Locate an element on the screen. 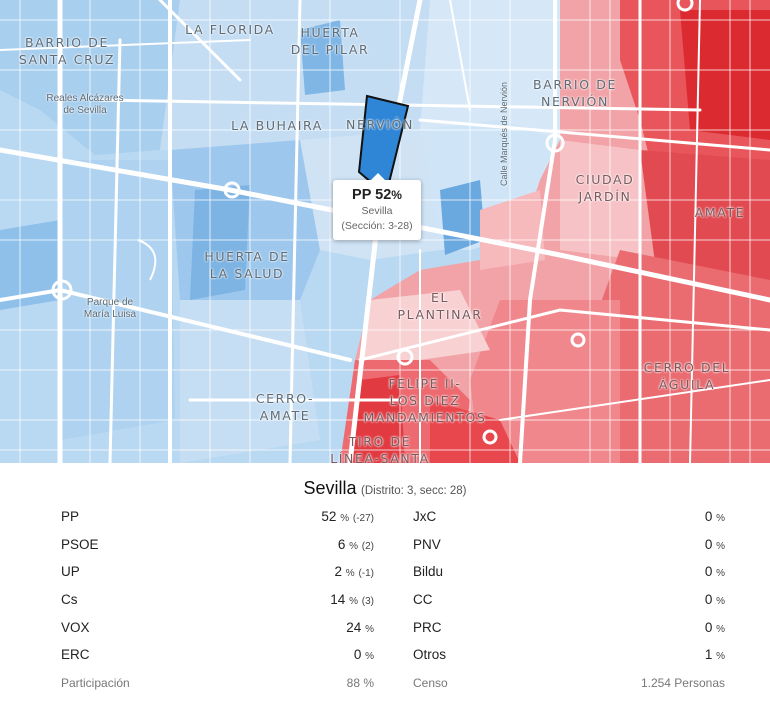 The height and width of the screenshot is (716, 770). party-name: PRC is located at coordinates (427, 627).